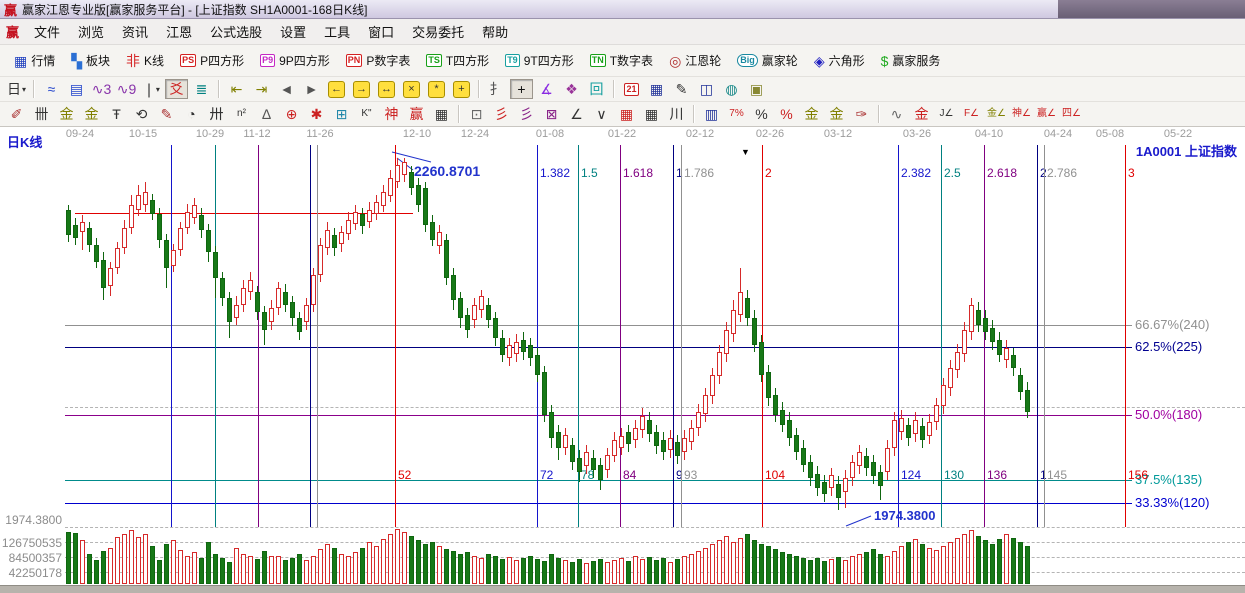 This screenshot has height=593, width=1245. I want to click on angle-measure-button: ∡, so click(546, 89).